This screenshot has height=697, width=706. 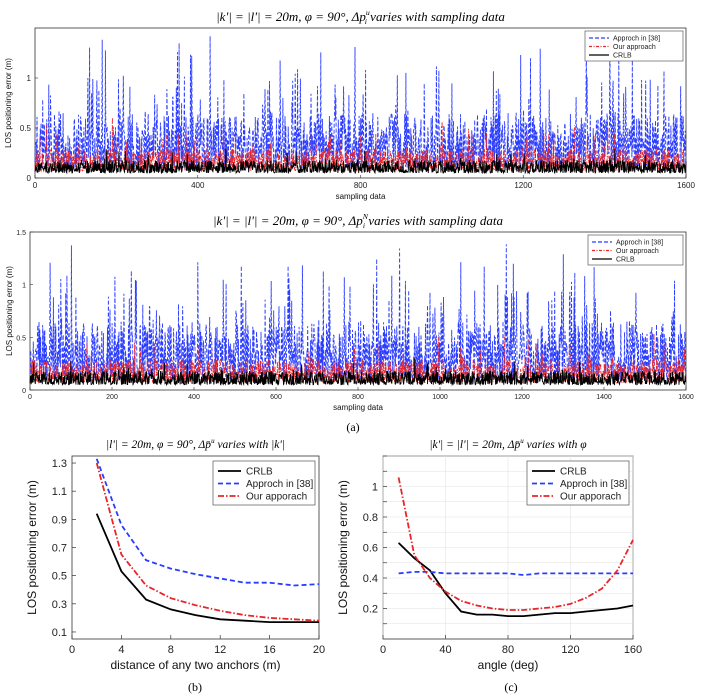 What do you see at coordinates (440, 397) in the screenshot?
I see `x-tick-label: 1000` at bounding box center [440, 397].